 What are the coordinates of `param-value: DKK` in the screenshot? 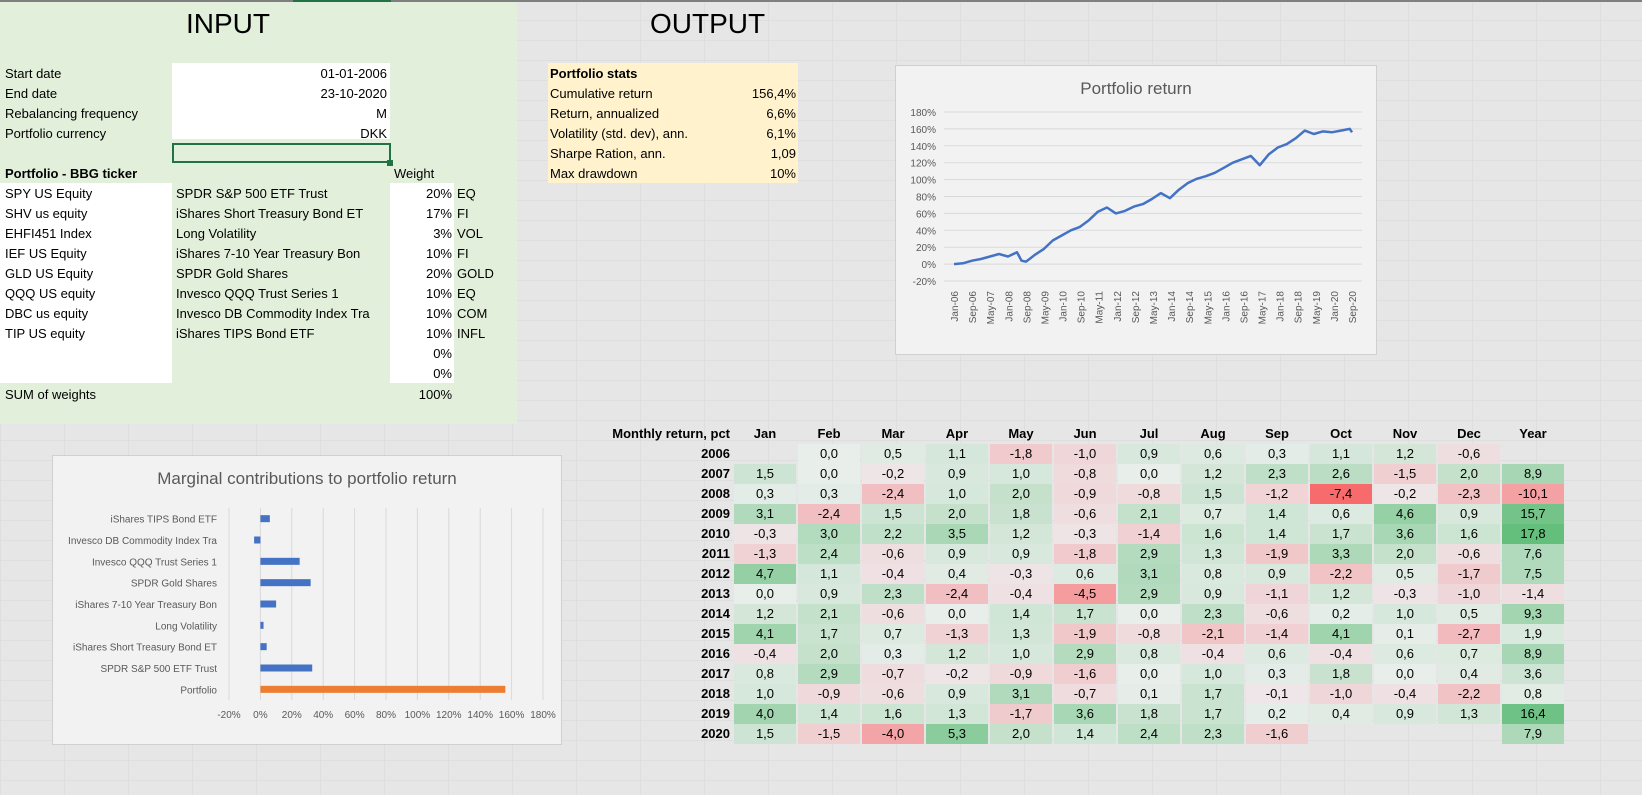 It's located at (373, 133).